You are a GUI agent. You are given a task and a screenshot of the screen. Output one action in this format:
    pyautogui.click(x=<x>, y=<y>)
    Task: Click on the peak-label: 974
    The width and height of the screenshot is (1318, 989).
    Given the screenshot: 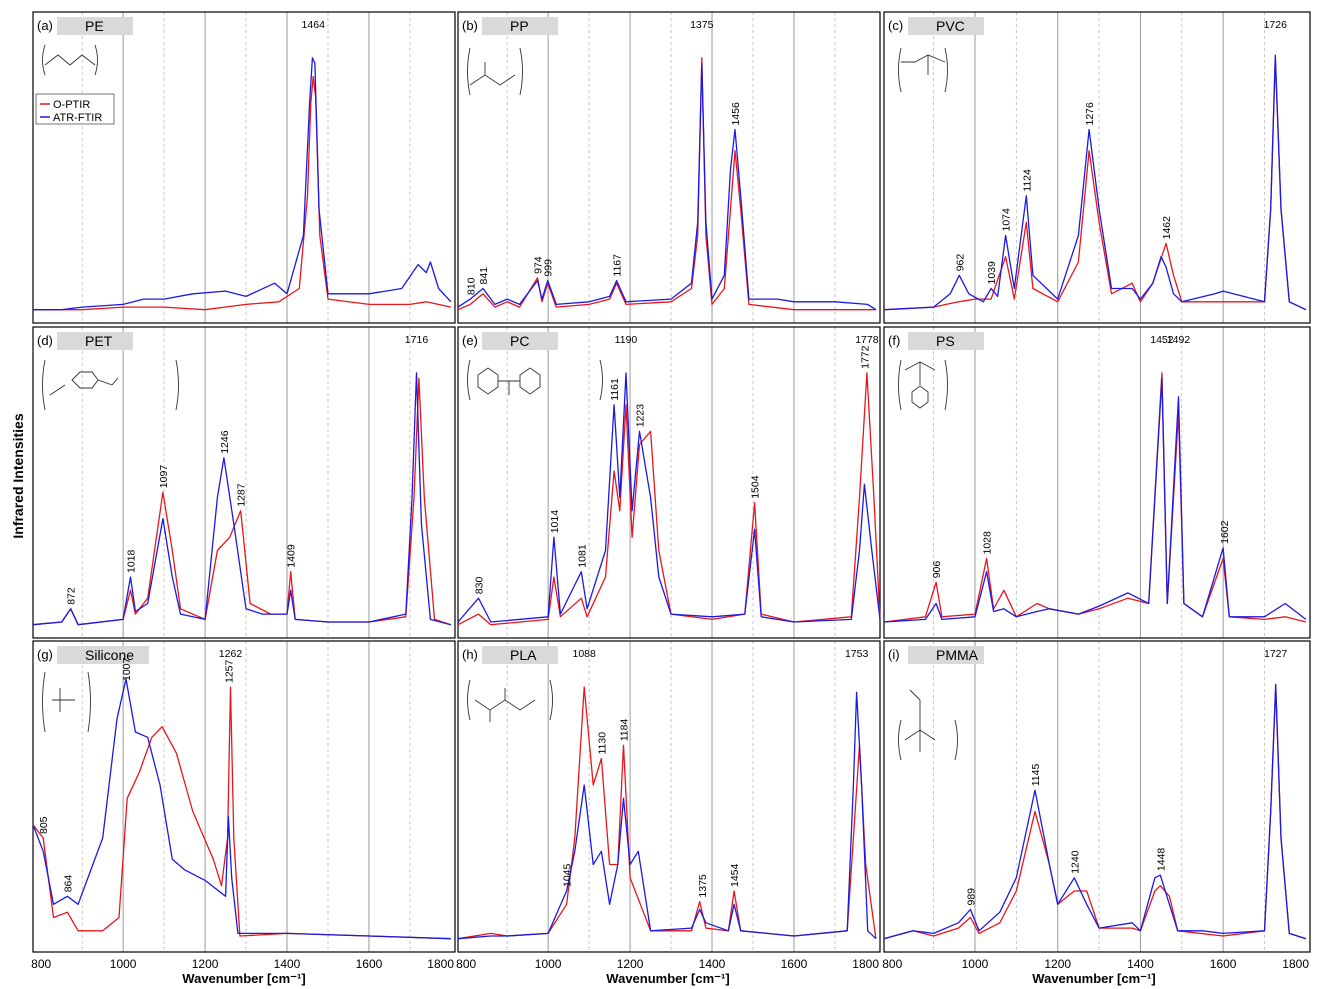 What is the action you would take?
    pyautogui.click(x=539, y=265)
    